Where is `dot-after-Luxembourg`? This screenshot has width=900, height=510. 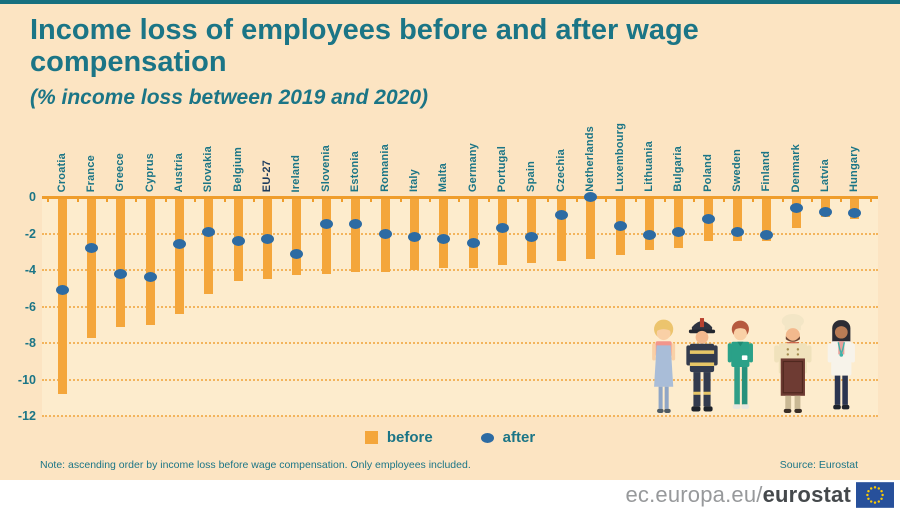 dot-after-Luxembourg is located at coordinates (620, 226).